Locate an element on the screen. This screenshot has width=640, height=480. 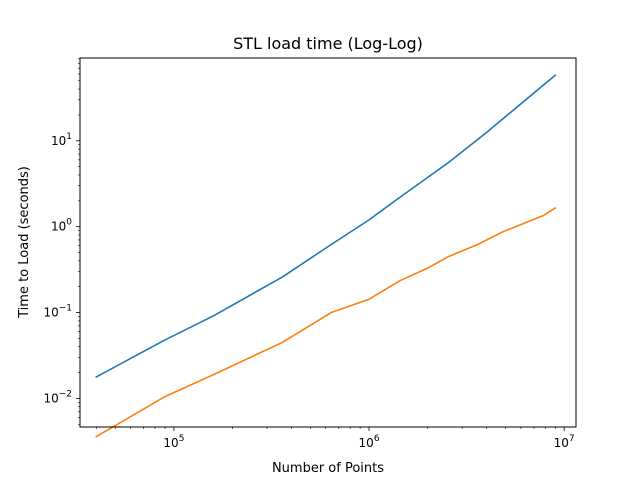
y-tick-label: 10¹ is located at coordinates (61, 140).